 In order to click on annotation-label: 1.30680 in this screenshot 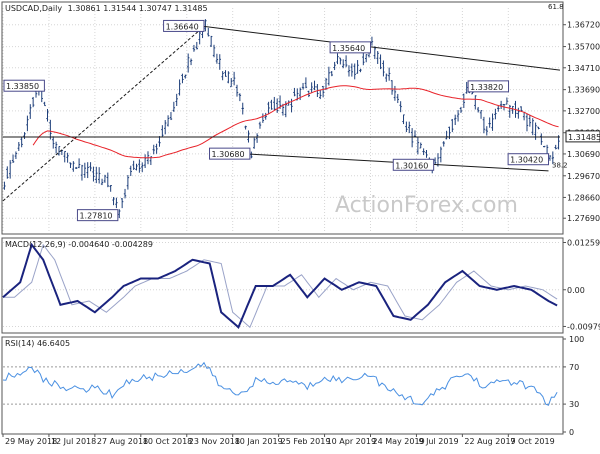, I will do `click(228, 154)`.